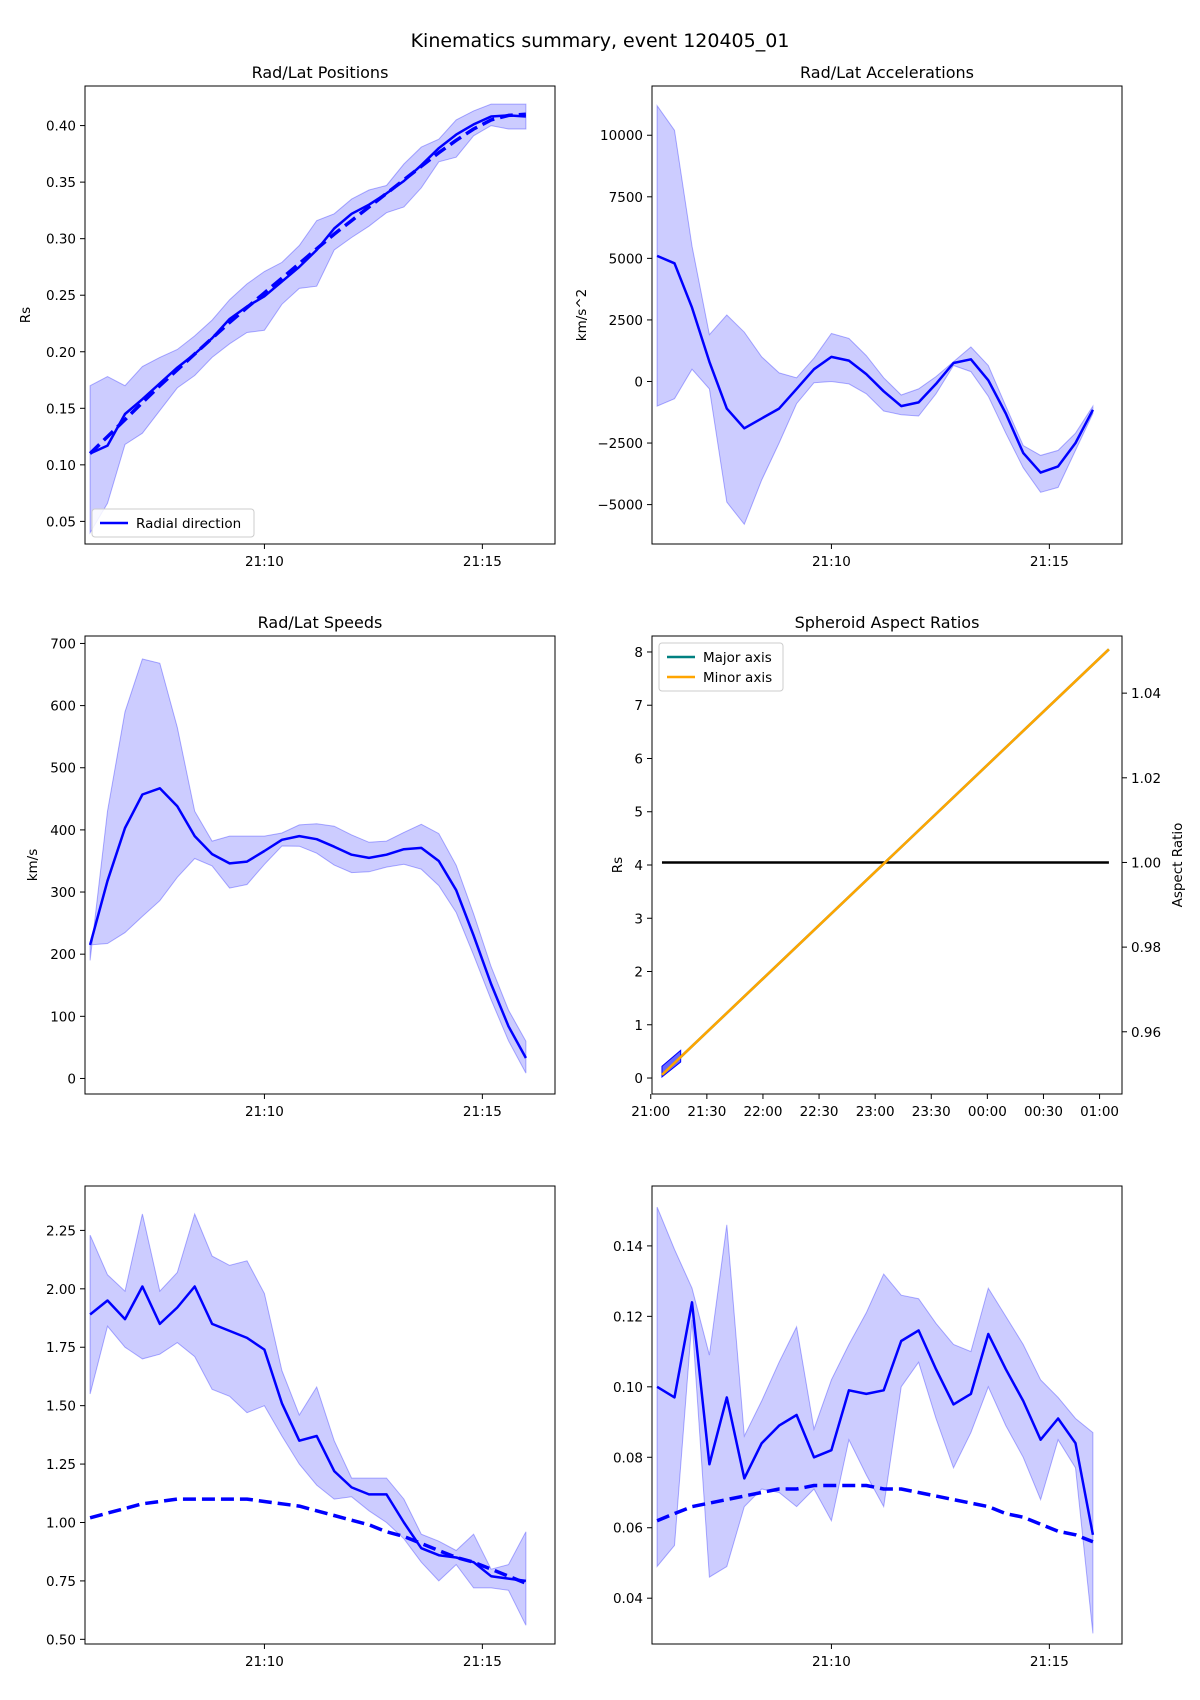 Image resolution: width=1200 pixels, height=1700 pixels. I want to click on y-axis-label-right: Aspect Ratio, so click(1178, 865).